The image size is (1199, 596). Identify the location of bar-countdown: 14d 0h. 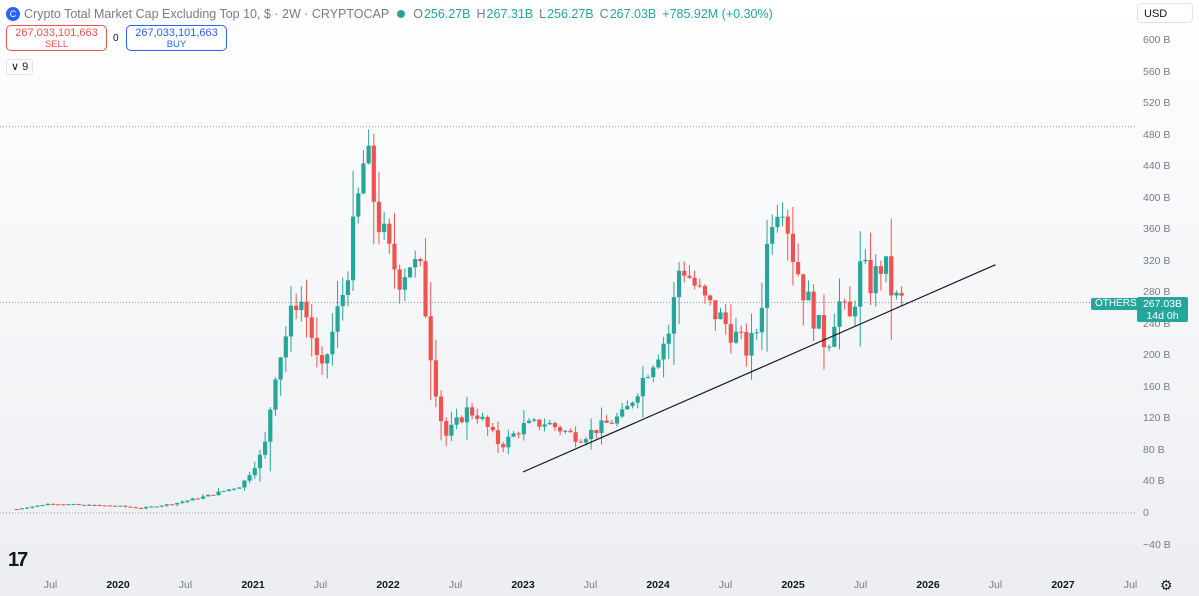
(1162, 316).